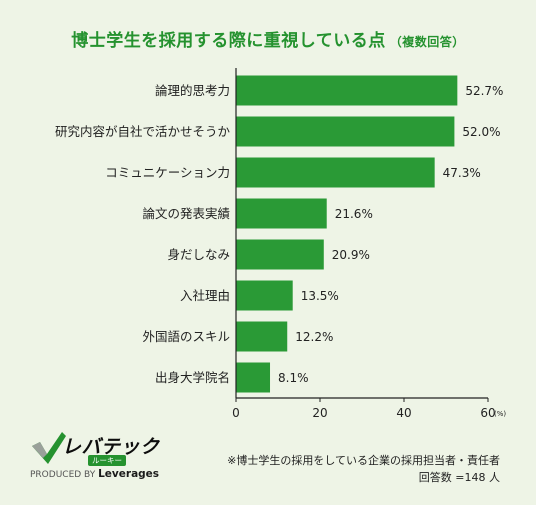  What do you see at coordinates (427, 42) in the screenshot?
I see `chart-title-sub: （複数回答）` at bounding box center [427, 42].